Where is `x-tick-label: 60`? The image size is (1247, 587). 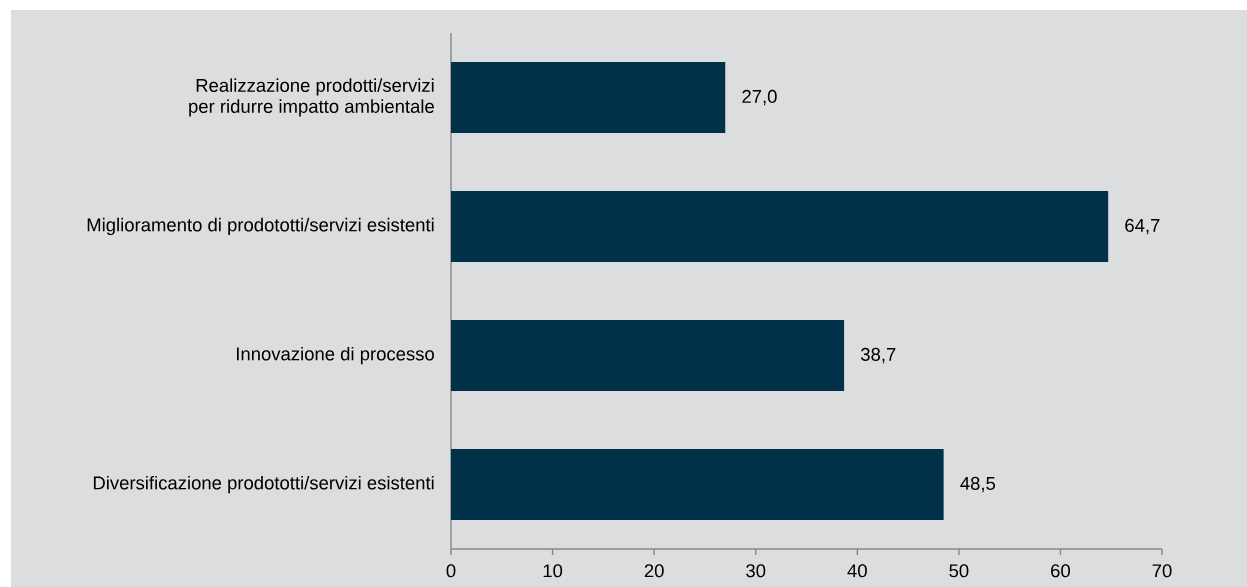 x-tick-label: 60 is located at coordinates (1060, 571).